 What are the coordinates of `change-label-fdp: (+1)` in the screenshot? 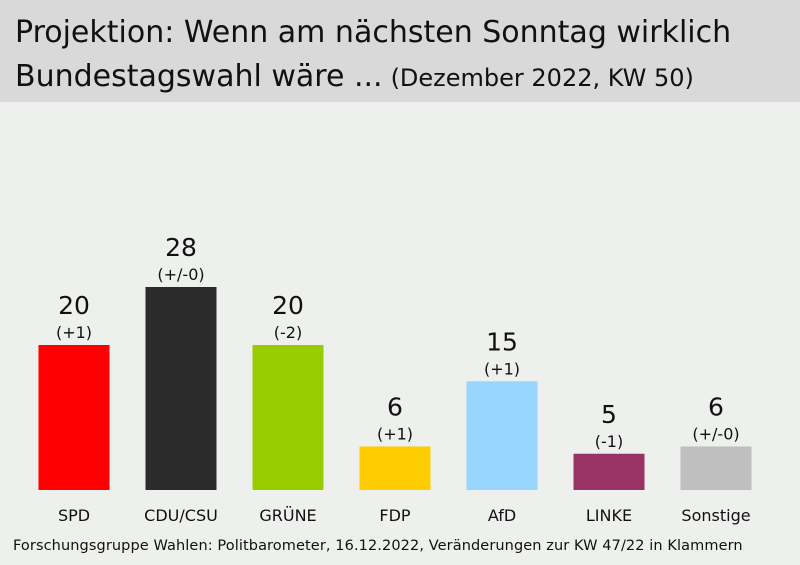 It's located at (395, 434).